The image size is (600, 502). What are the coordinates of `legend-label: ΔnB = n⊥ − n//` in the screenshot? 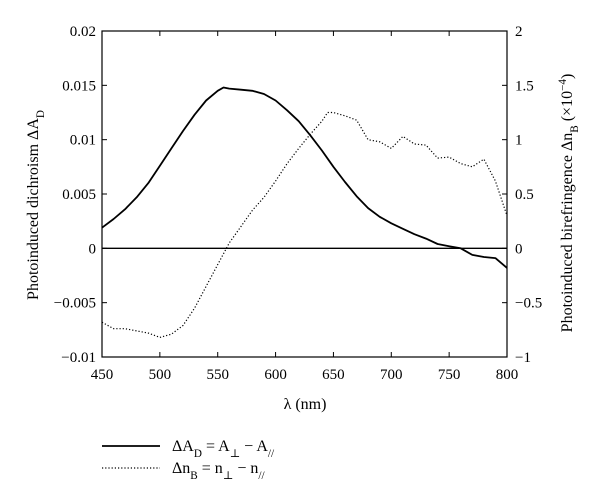 It's located at (218, 471).